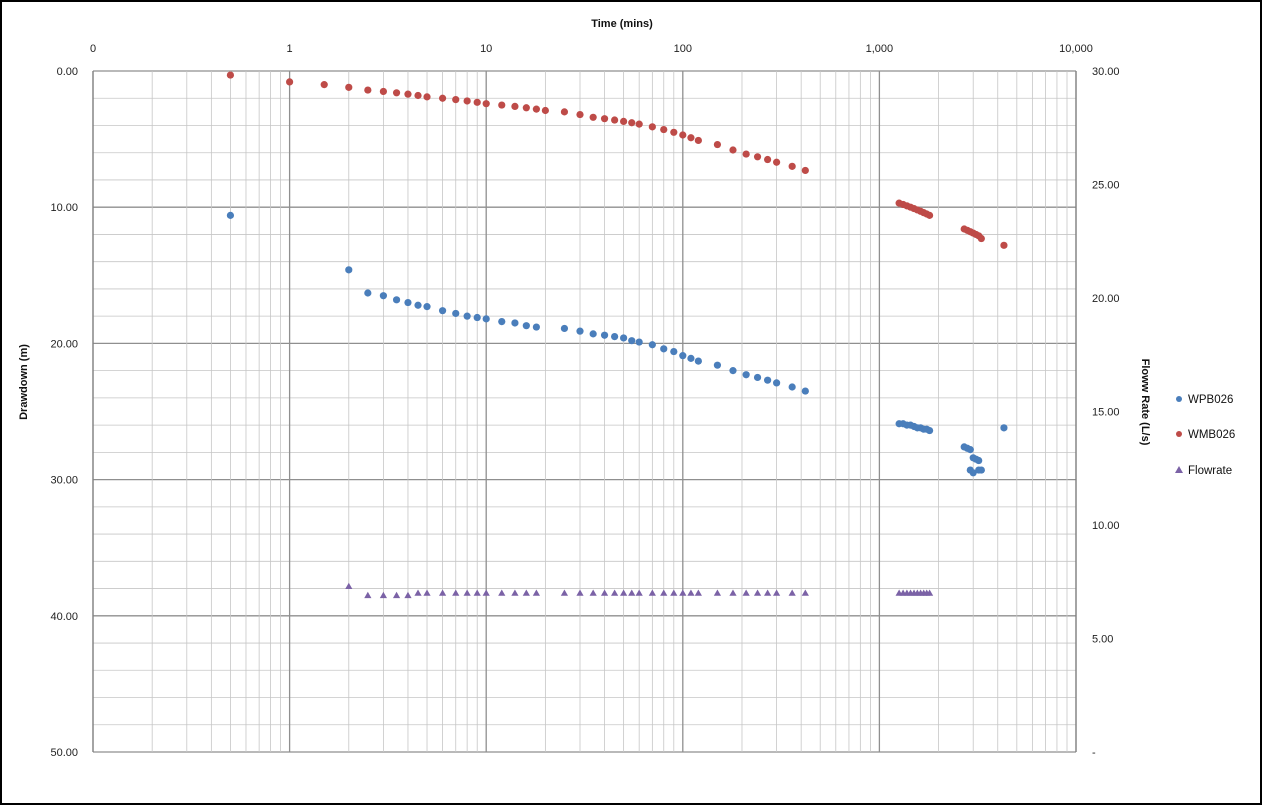 The image size is (1262, 807). What do you see at coordinates (1210, 471) in the screenshot?
I see `legend-label-flowrate: Flowrate` at bounding box center [1210, 471].